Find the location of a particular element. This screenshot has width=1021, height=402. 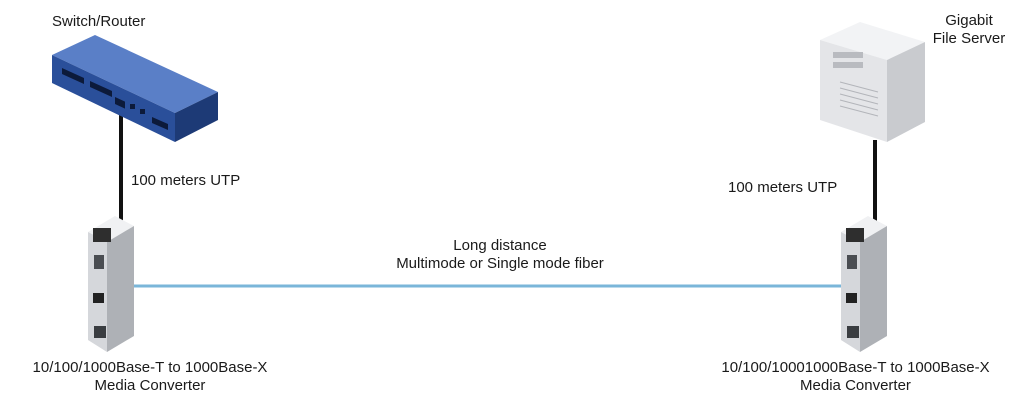

server-label-line2: File Server is located at coordinates (969, 38).